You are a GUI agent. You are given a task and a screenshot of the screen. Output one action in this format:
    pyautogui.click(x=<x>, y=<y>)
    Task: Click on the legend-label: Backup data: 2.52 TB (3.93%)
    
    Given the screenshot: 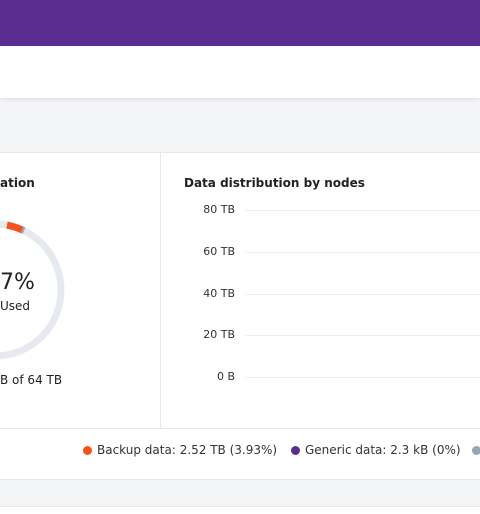 What is the action you would take?
    pyautogui.click(x=187, y=450)
    